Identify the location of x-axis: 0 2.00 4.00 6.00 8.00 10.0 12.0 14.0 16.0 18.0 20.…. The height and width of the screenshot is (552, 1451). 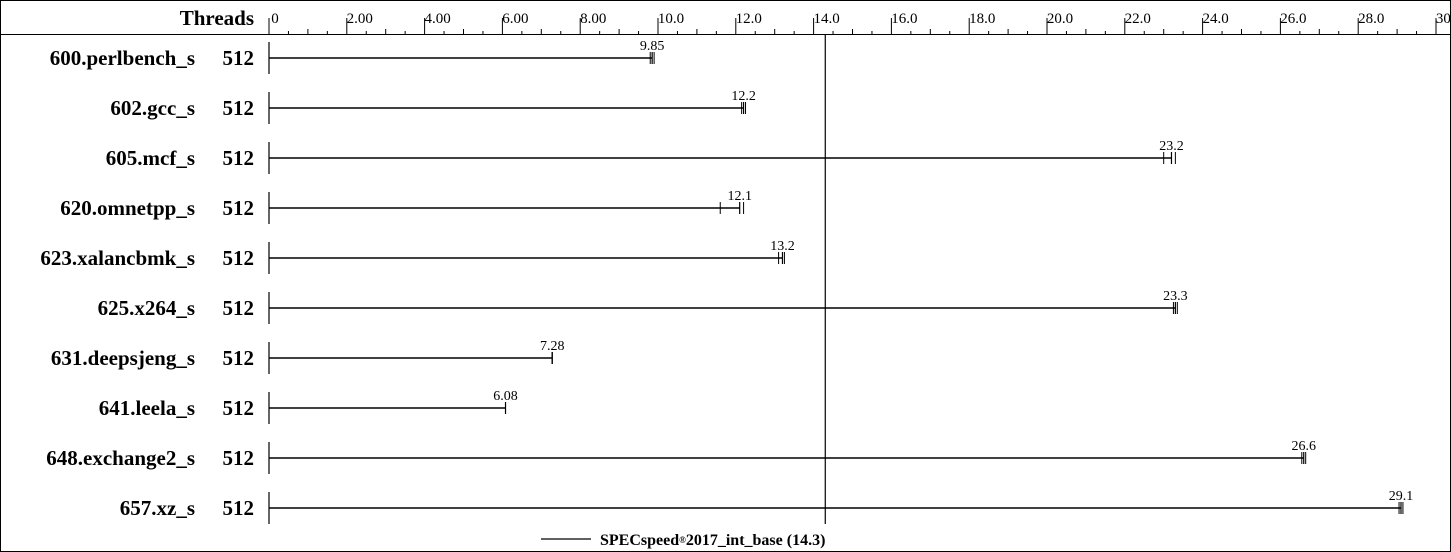
(859, 22).